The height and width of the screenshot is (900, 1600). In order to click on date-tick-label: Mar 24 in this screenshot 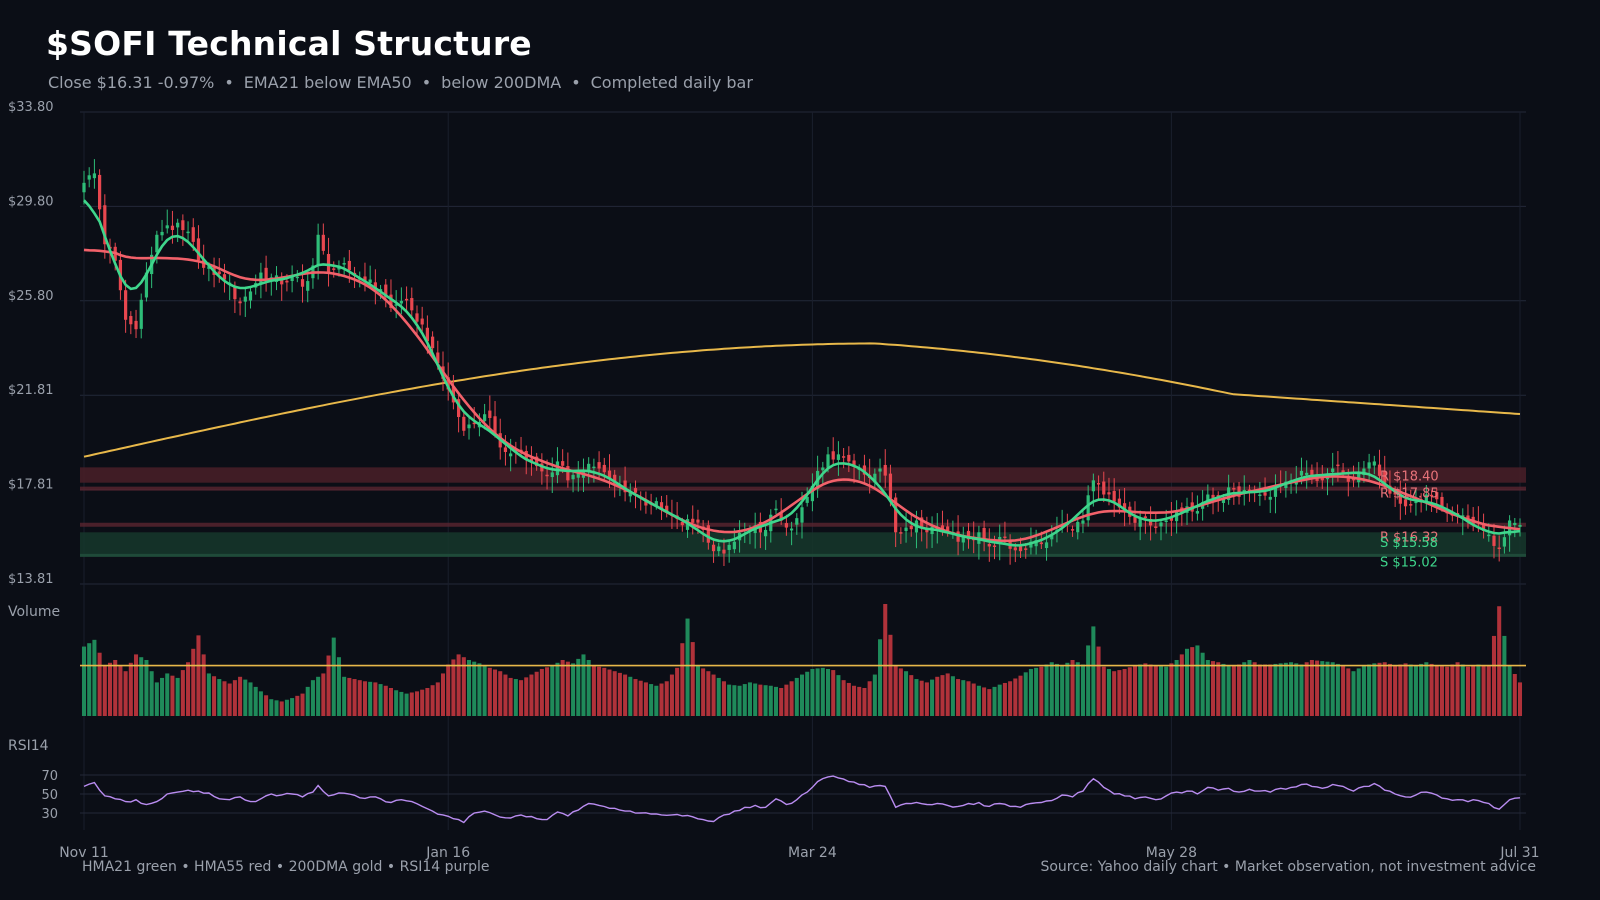, I will do `click(812, 853)`.